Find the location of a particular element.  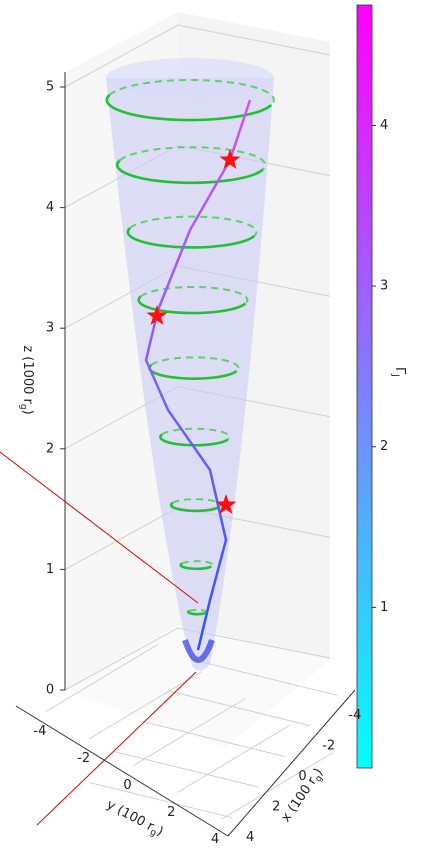

y-tick-label: 0 is located at coordinates (127, 785).